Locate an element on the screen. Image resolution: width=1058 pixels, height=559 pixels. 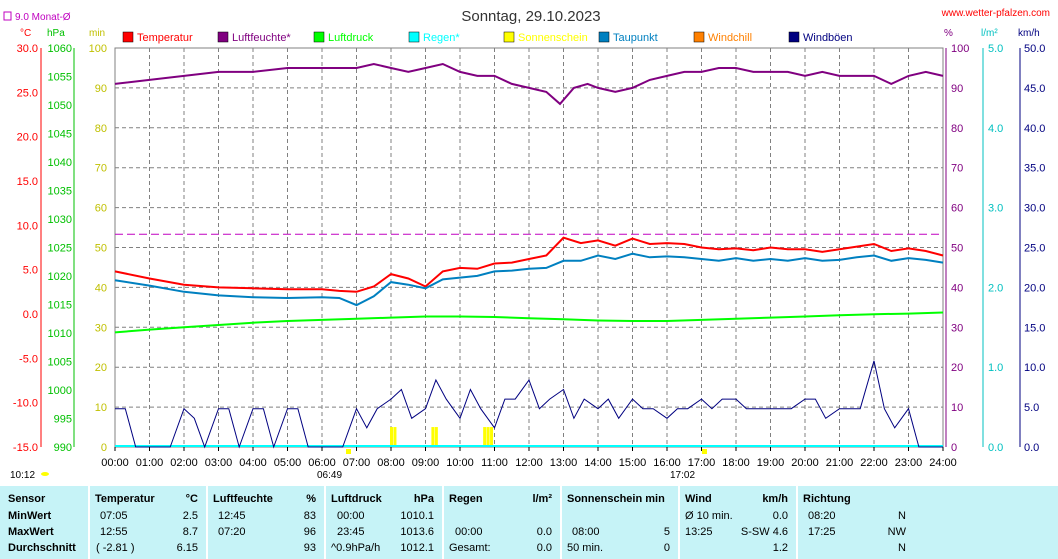
legend-swatch-taupunkt is located at coordinates (604, 37).